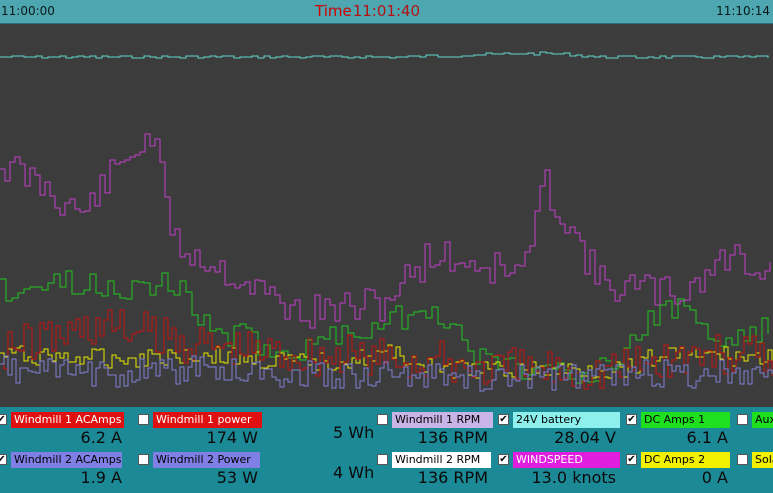  What do you see at coordinates (384, 55) in the screenshot?
I see `trace-battery-24v` at bounding box center [384, 55].